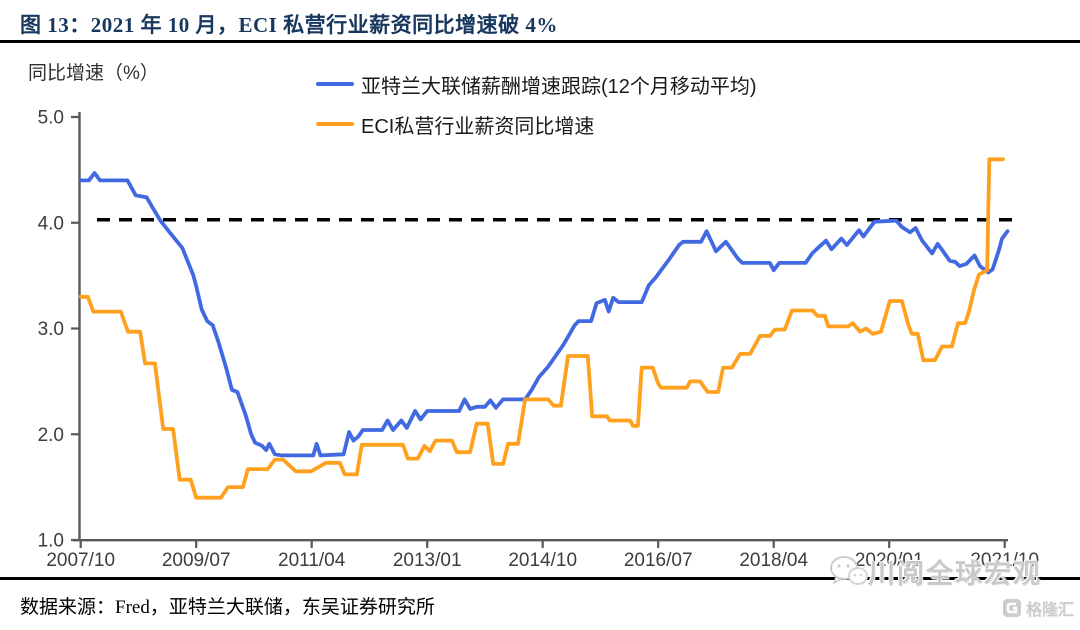 The height and width of the screenshot is (630, 1080). What do you see at coordinates (1050, 610) in the screenshot?
I see `gelonghui-text: 格隆汇` at bounding box center [1050, 610].